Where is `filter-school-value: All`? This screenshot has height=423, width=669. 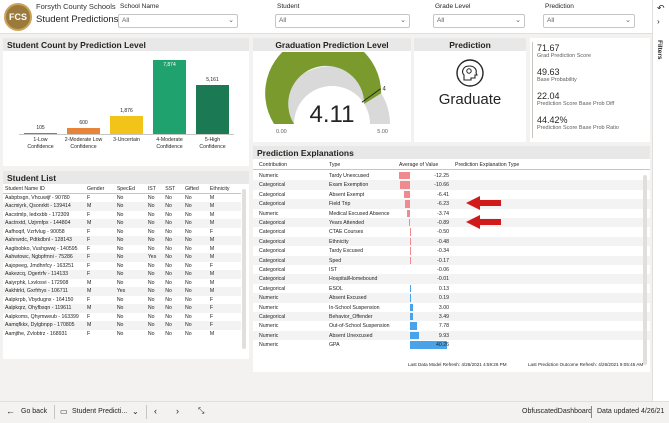
filter-school-value: All is located at coordinates (126, 20).